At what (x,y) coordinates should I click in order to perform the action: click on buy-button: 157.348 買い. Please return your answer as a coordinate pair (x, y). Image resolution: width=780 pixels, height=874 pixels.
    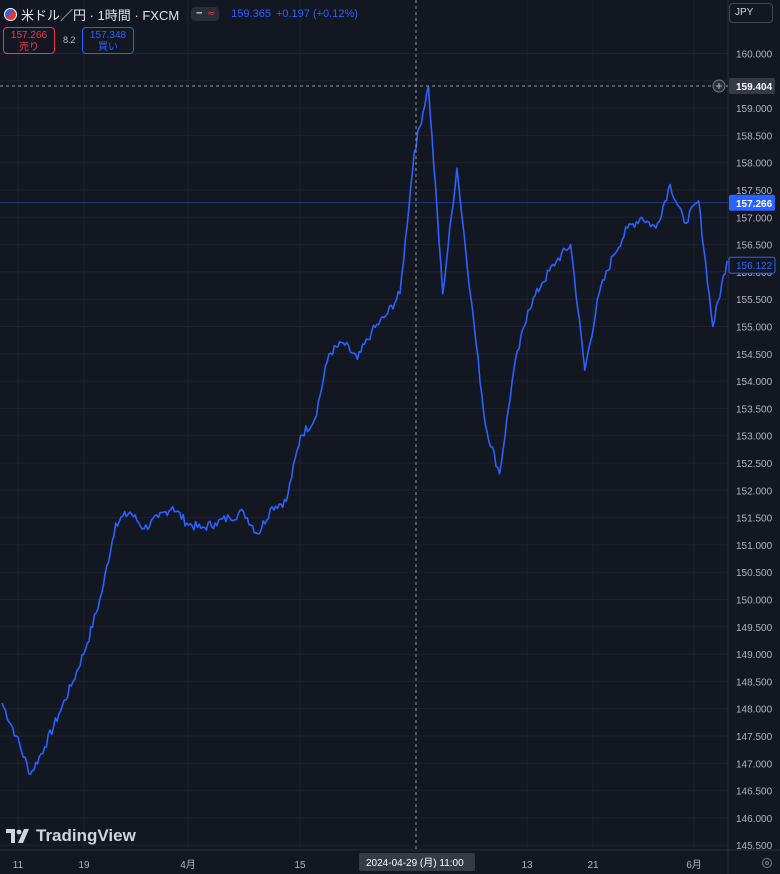
    Looking at the image, I should click on (108, 40).